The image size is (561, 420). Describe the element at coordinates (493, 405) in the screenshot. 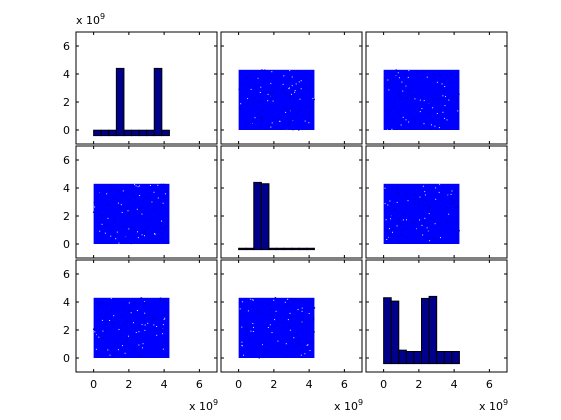

I see `x-axis-multiplier: x 109` at that location.